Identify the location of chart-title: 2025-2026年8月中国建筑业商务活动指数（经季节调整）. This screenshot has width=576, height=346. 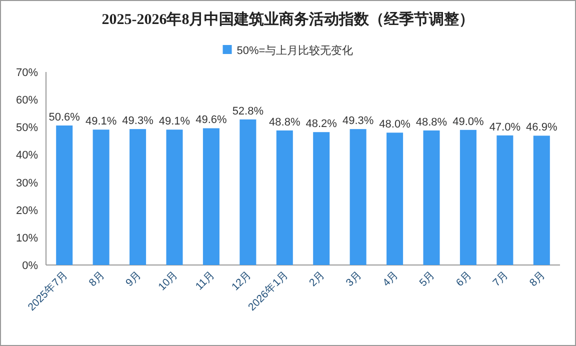
(288, 19).